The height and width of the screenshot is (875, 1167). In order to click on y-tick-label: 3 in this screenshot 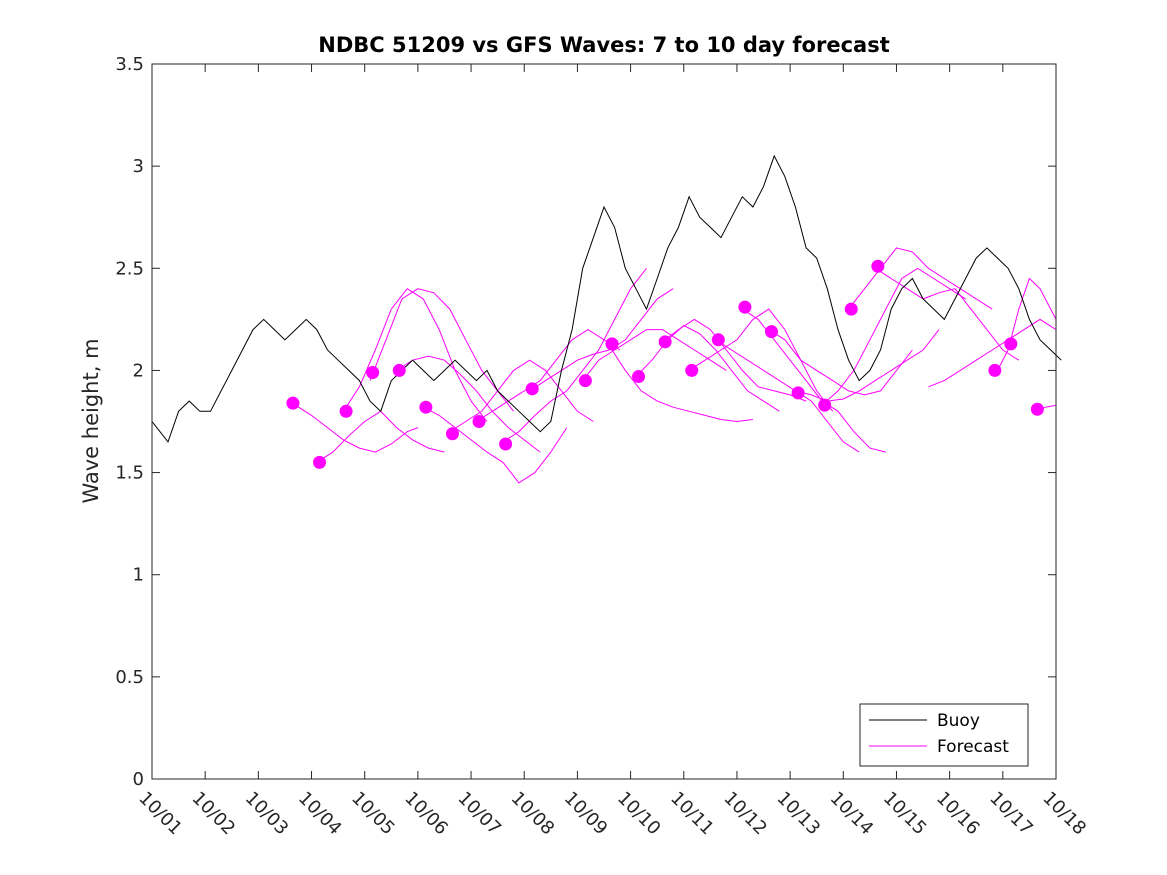, I will do `click(138, 166)`.